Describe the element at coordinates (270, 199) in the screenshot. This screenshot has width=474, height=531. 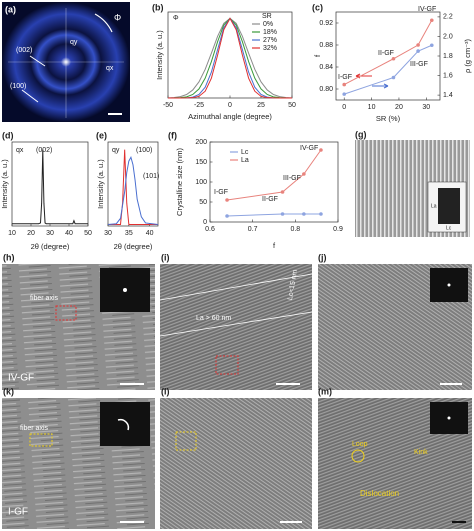
I see `annotation: II-GF` at that location.